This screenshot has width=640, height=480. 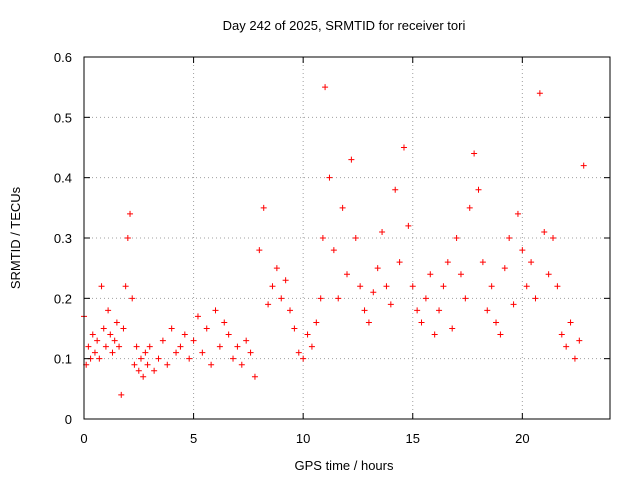 What do you see at coordinates (83, 438) in the screenshot?
I see `x-tick-label: 0` at bounding box center [83, 438].